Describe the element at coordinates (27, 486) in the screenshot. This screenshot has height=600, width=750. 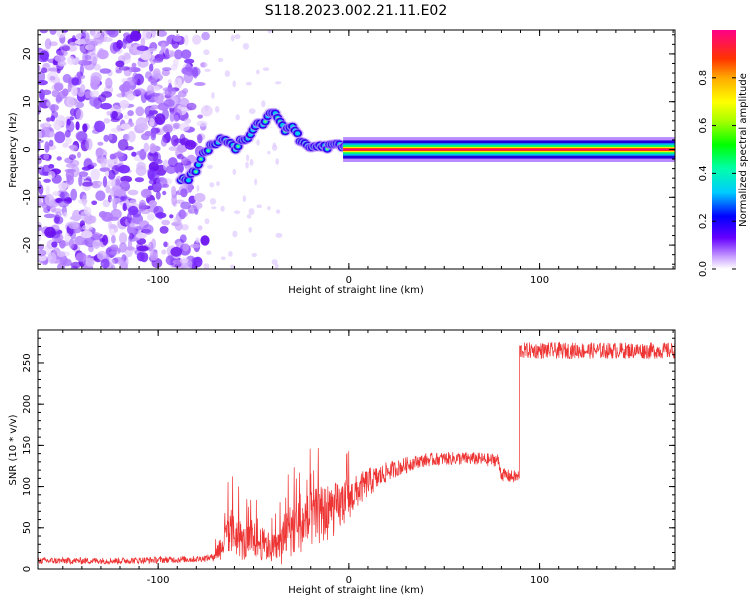
I see `y-tick-label: 100` at that location.